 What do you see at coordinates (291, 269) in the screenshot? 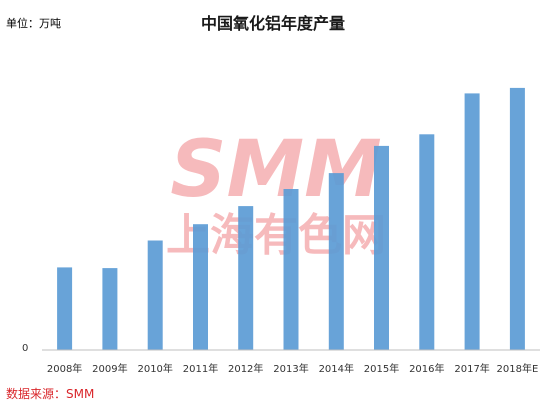
I see `bar-2013年` at bounding box center [291, 269].